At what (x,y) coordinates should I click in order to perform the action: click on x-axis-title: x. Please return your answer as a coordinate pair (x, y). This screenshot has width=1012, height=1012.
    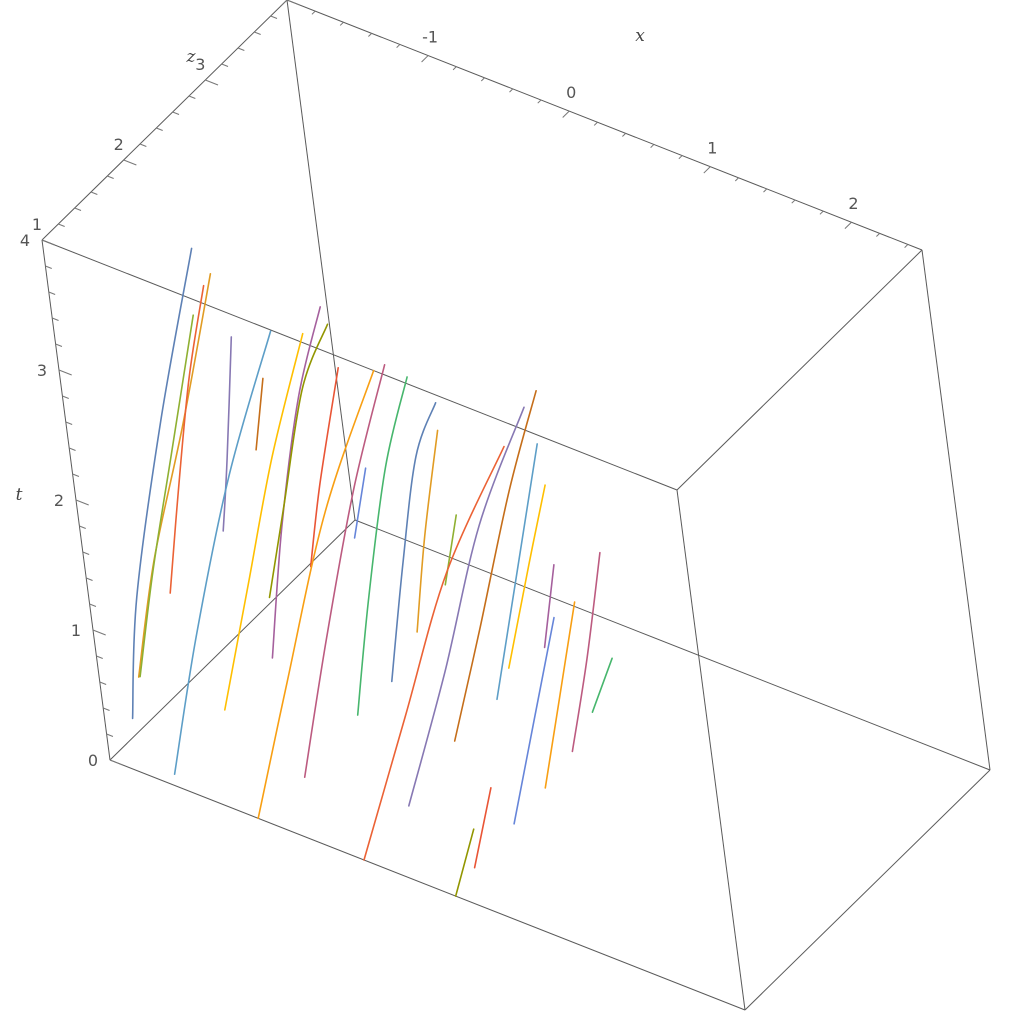
    Looking at the image, I should click on (640, 36).